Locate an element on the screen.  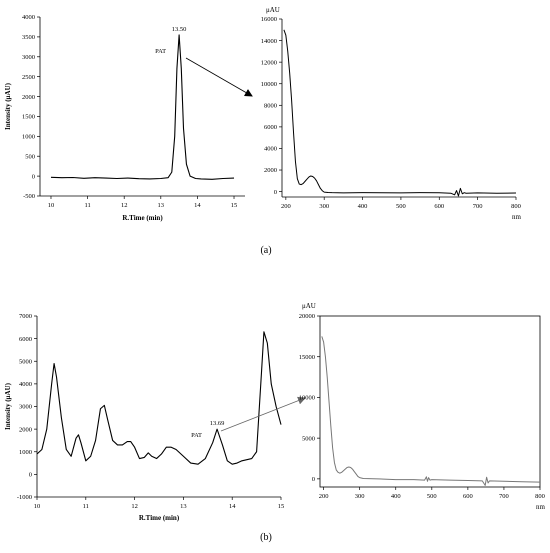
chromatogram-1-x-tick-label: 11 is located at coordinates (87, 205).